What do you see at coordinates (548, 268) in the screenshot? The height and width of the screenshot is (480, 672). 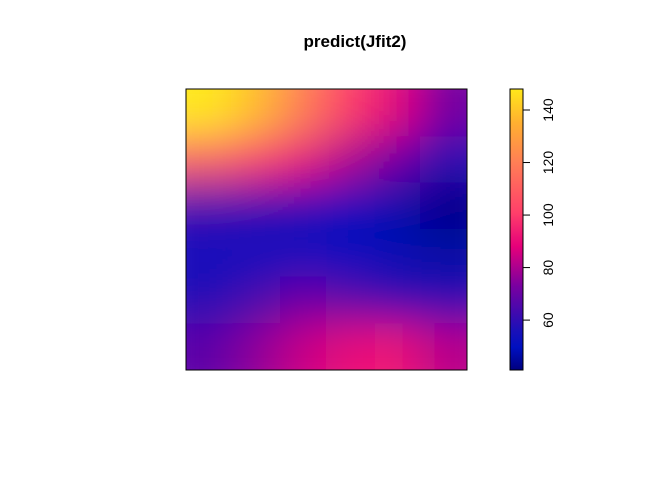 I see `colorbar-tick-label: 80` at bounding box center [548, 268].